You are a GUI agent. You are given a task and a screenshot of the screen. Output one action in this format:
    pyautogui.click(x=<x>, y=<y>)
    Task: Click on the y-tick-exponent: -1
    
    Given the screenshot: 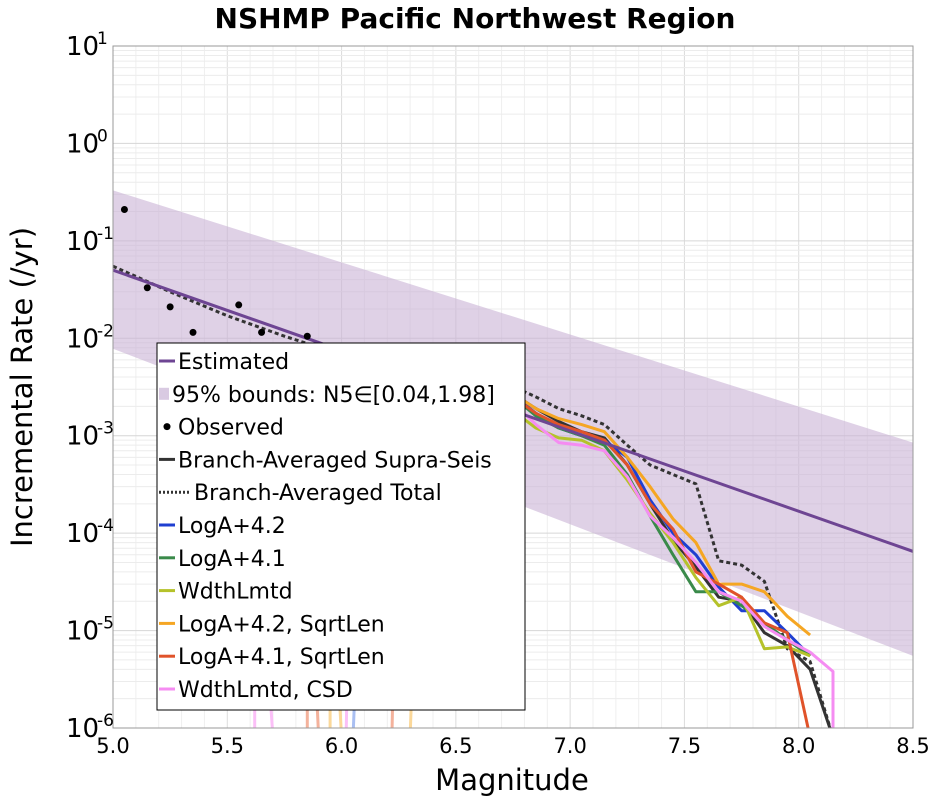 What is the action you would take?
    pyautogui.click(x=105, y=234)
    